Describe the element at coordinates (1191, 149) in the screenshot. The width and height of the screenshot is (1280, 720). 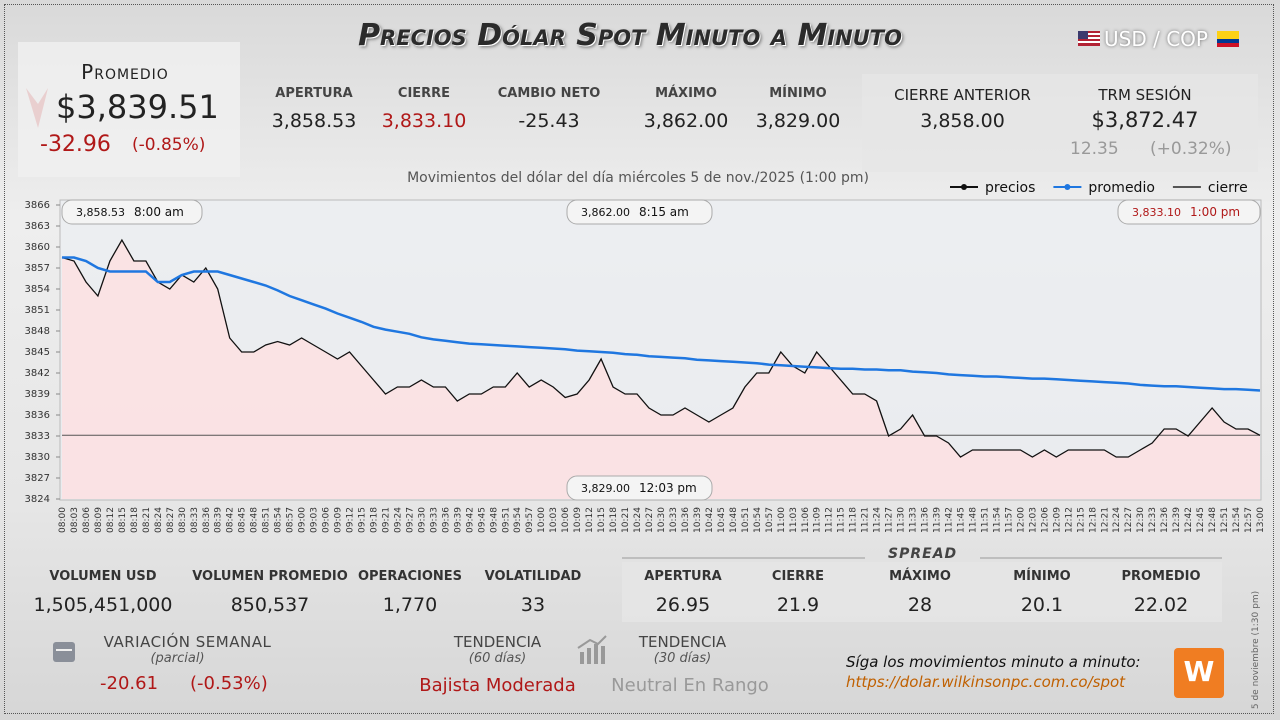
I see `trm-change-pct: (+0.32%)` at that location.